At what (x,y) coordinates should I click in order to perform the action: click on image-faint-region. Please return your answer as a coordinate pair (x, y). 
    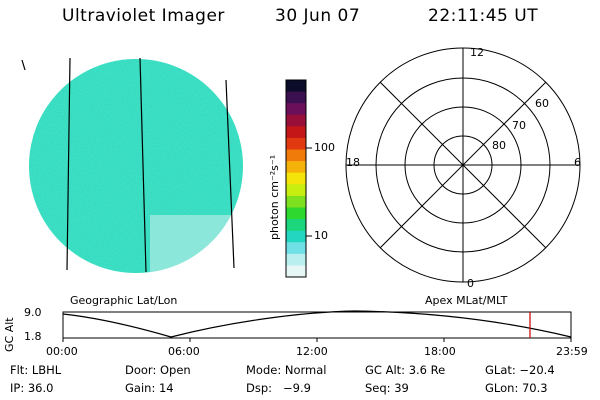
    Looking at the image, I should click on (196, 244).